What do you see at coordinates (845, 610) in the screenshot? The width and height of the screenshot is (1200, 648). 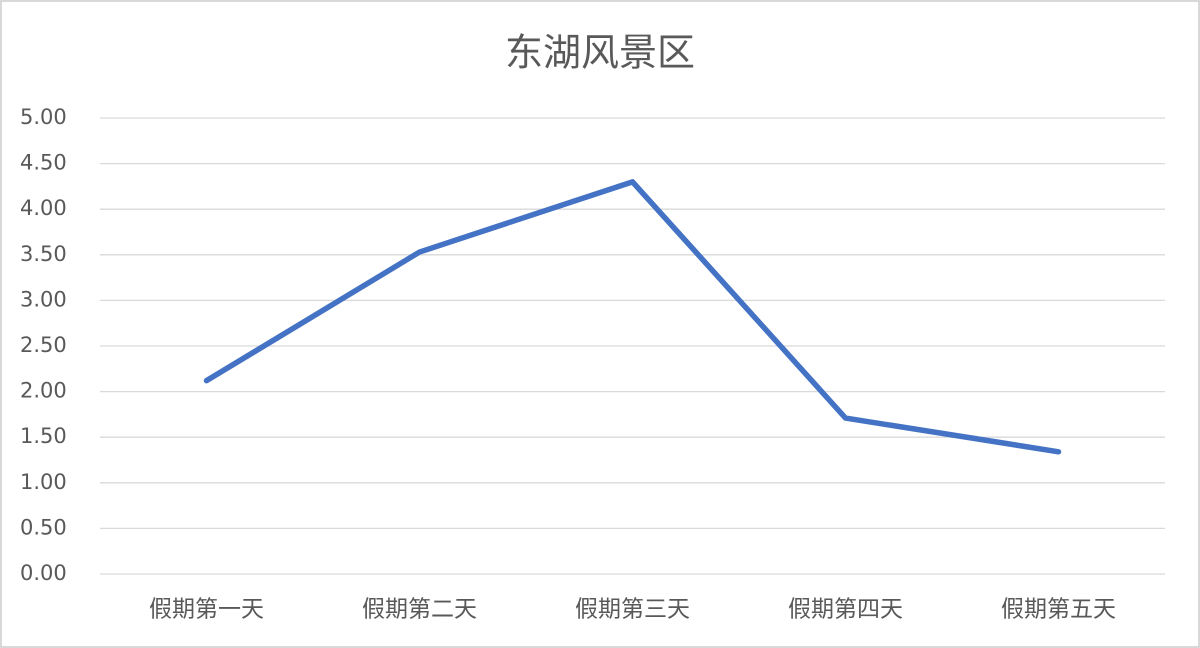 I see `x-tick-label: 假期第四天` at bounding box center [845, 610].